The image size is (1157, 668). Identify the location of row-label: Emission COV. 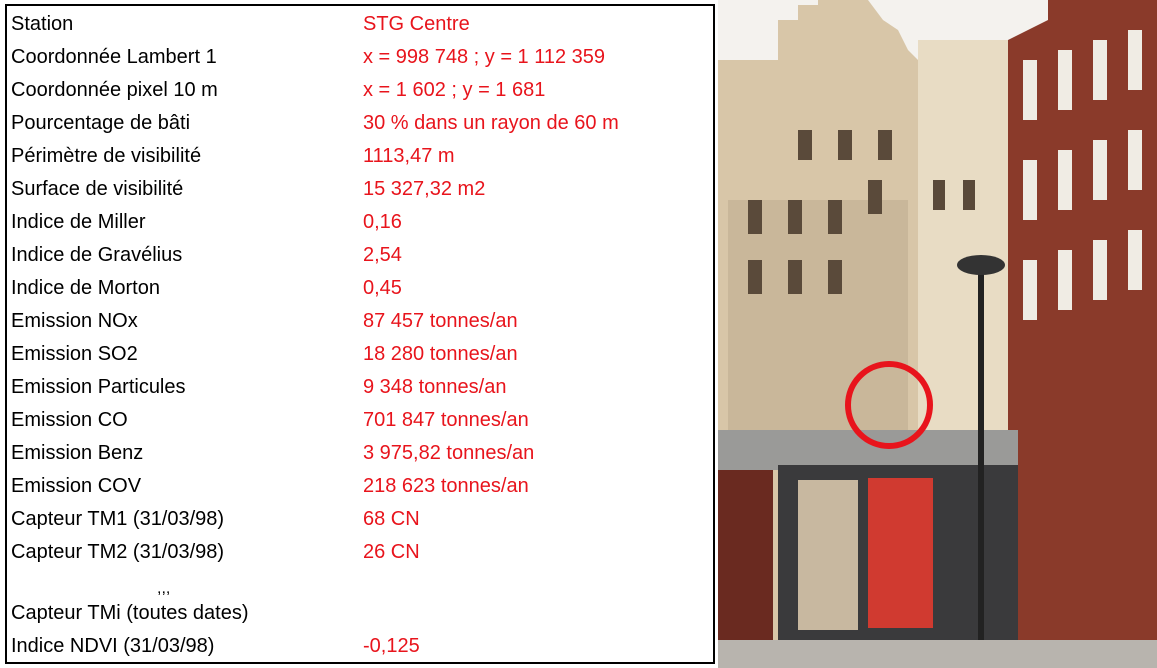
(76, 486).